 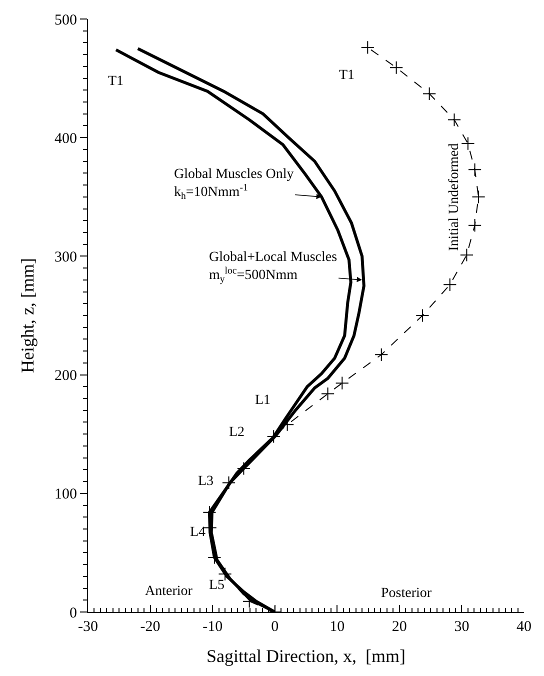 What do you see at coordinates (198, 532) in the screenshot?
I see `annotation: L4` at bounding box center [198, 532].